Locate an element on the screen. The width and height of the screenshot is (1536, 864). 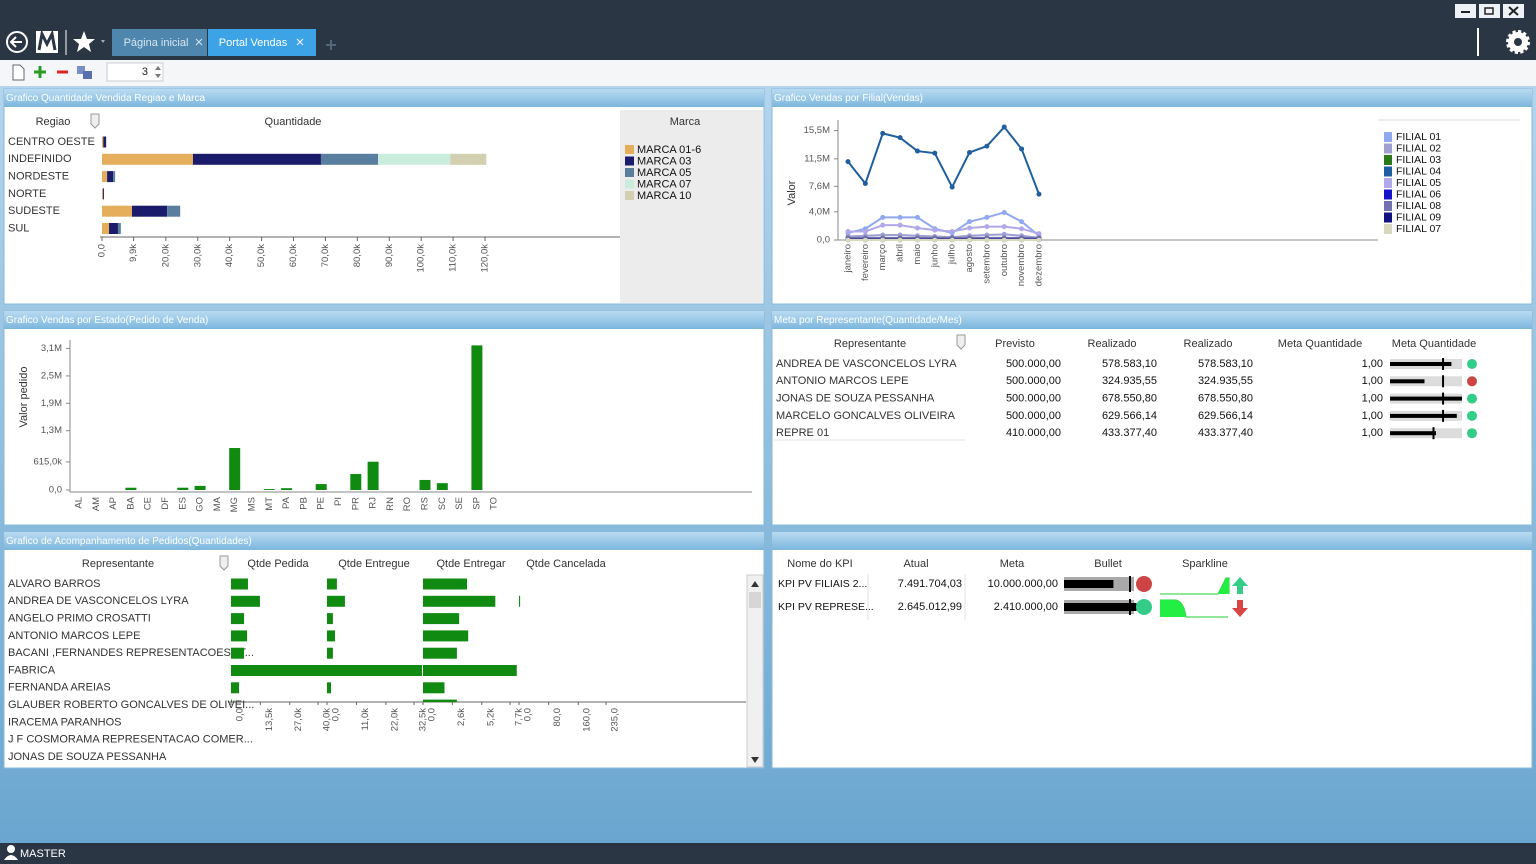
x-tick-label: 110,0k is located at coordinates (453, 258).